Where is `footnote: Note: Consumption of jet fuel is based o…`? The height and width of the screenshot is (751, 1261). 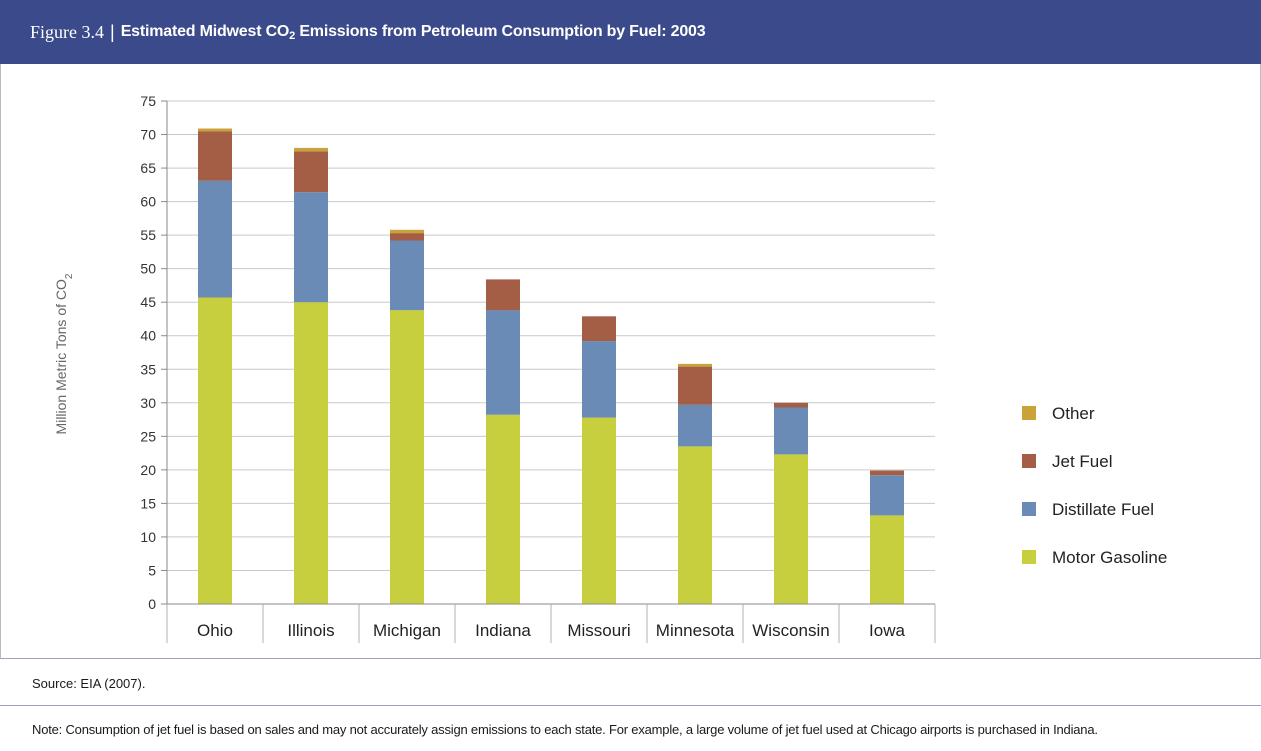 footnote: Note: Consumption of jet fuel is based o… is located at coordinates (565, 729).